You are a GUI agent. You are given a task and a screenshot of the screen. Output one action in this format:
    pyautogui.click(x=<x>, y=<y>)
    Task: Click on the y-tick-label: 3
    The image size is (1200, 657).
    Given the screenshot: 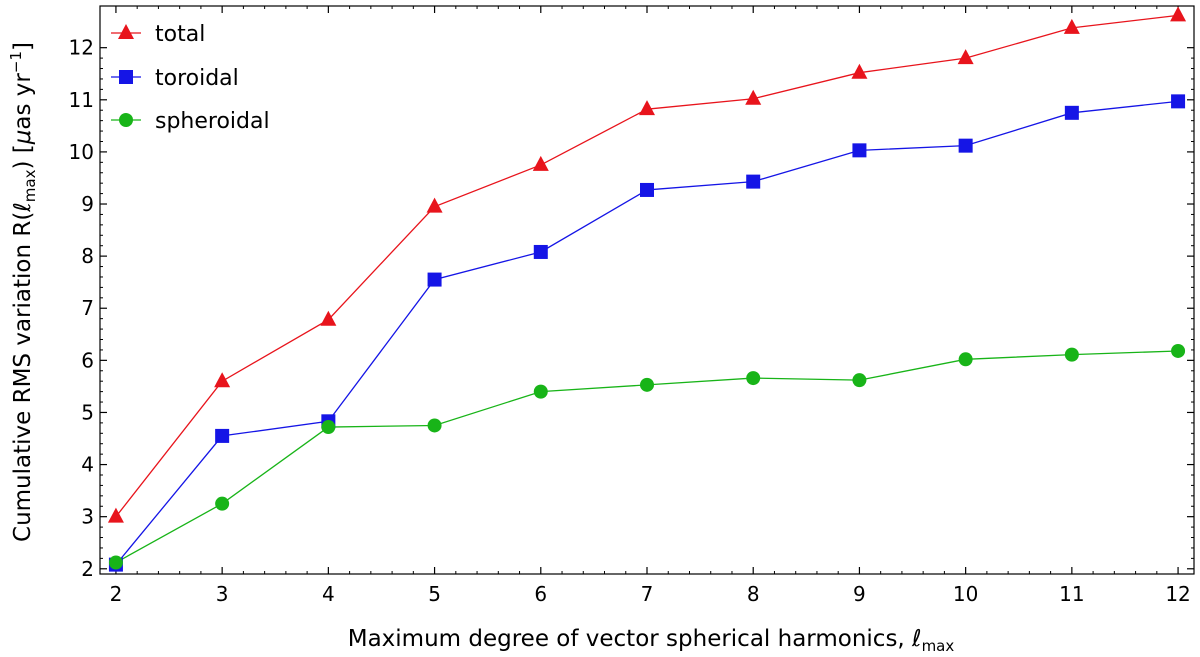 What is the action you would take?
    pyautogui.click(x=87, y=517)
    